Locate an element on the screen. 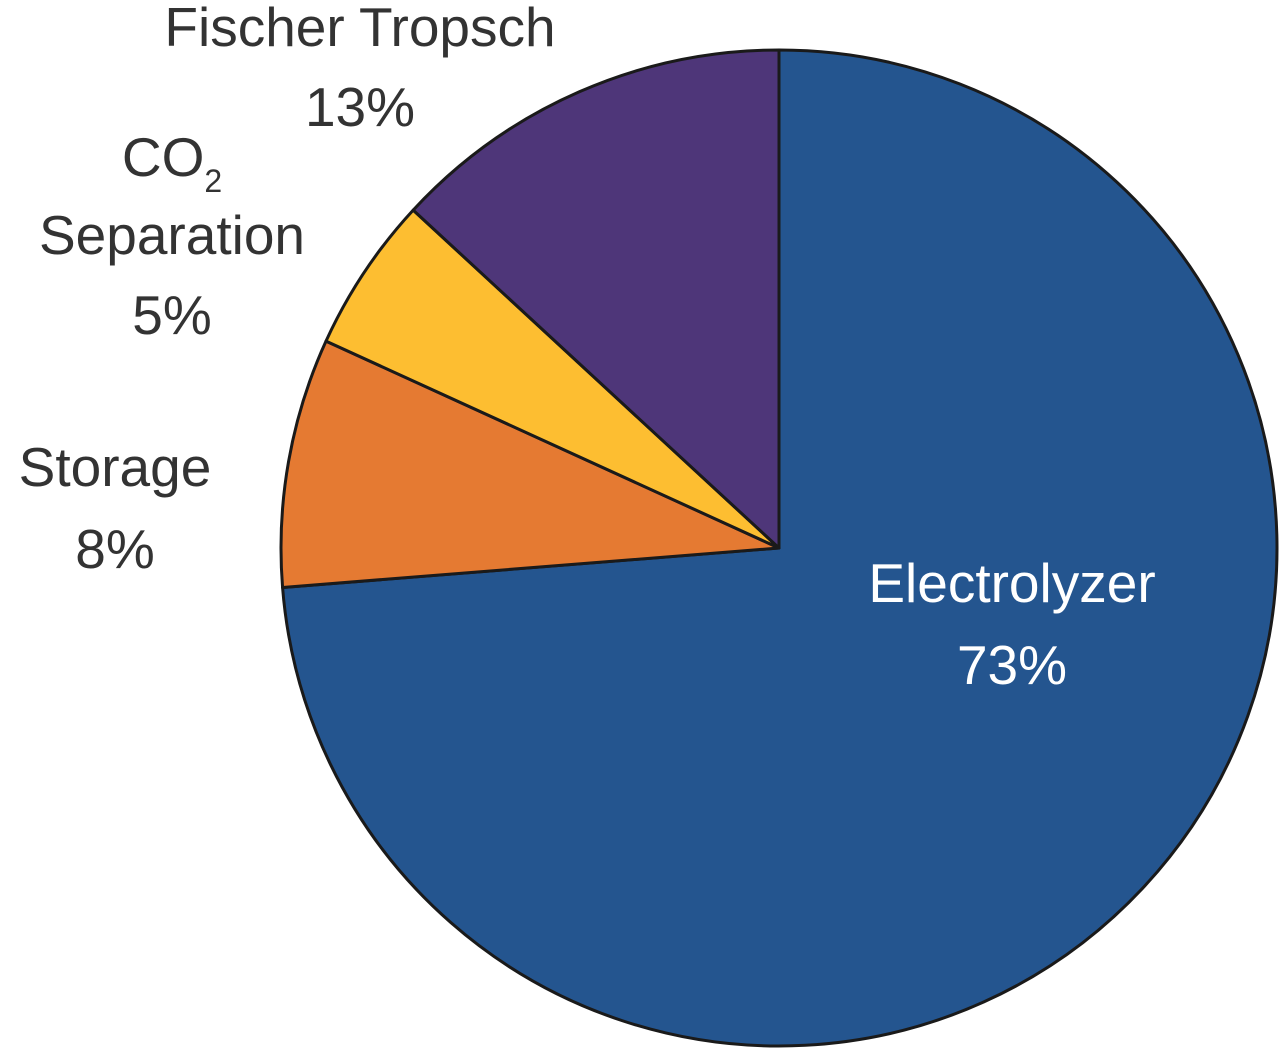 The width and height of the screenshot is (1280, 1055). slice-label-co2: CO2 is located at coordinates (172, 162).